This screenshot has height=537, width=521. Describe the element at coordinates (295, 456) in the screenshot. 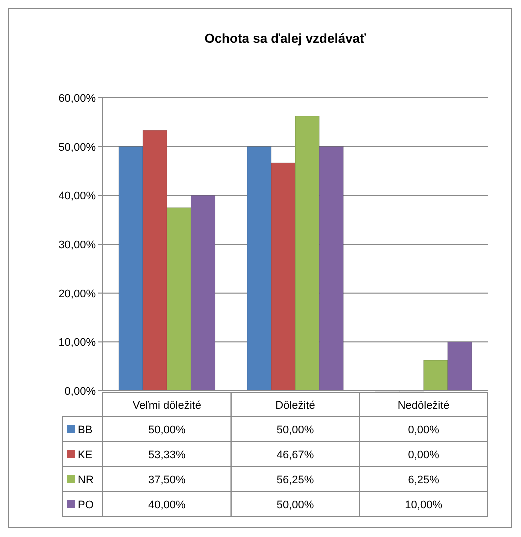

I see `data-label: 46,67%` at that location.